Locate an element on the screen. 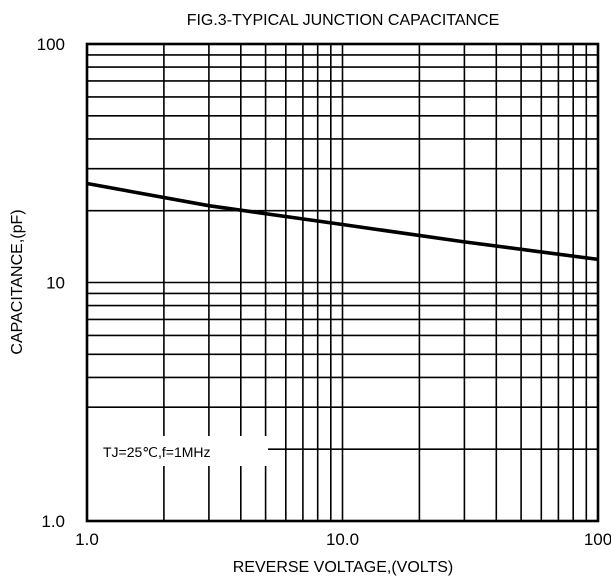 This screenshot has height=583, width=611. x-tick-label: 1.0 is located at coordinates (87, 539).